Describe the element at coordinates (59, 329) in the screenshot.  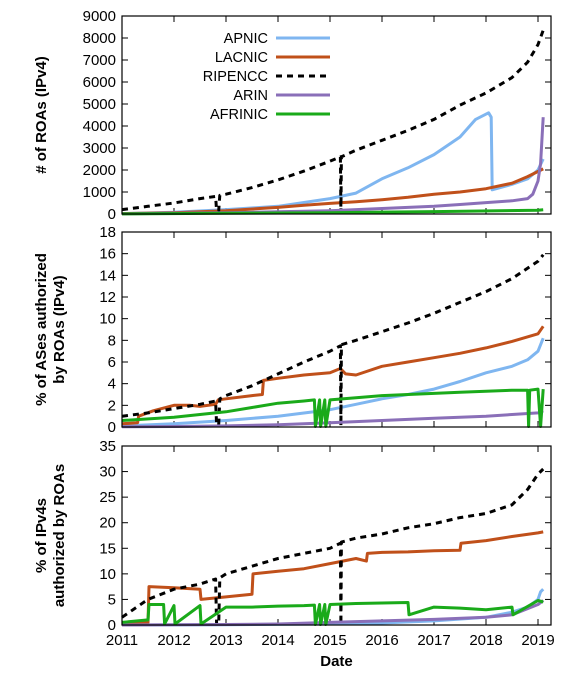
I see `y-axis-label: by ROAs (IPv4)` at that location.